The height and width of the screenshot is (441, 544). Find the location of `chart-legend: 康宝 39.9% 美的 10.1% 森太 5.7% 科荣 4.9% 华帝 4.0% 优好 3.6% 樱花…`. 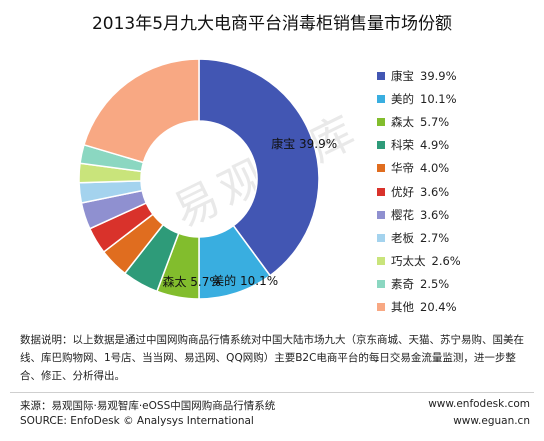

chart-legend: 康宝 39.9% 美的 10.1% 森太 5.7% 科荣 4.9% 华帝 4.0% 优好 3.6% 樱花… is located at coordinates (419, 191).